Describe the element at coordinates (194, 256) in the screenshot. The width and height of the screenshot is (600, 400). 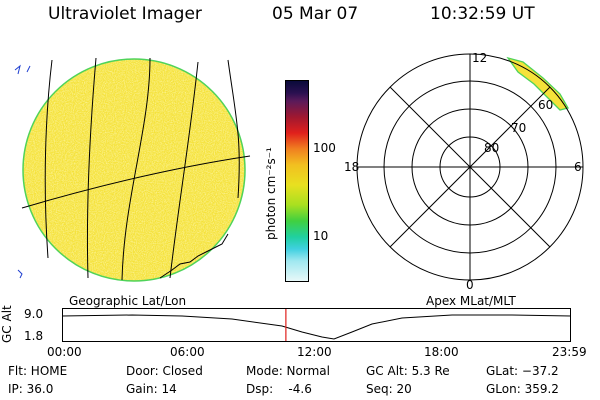
I see `coastline-land` at that location.